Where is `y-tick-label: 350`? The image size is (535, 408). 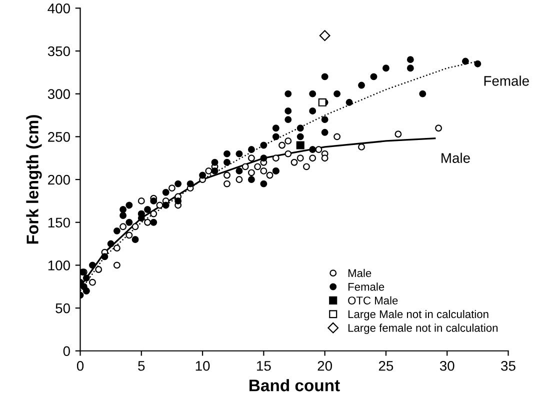 y-tick-label: 350 is located at coordinates (59, 51).